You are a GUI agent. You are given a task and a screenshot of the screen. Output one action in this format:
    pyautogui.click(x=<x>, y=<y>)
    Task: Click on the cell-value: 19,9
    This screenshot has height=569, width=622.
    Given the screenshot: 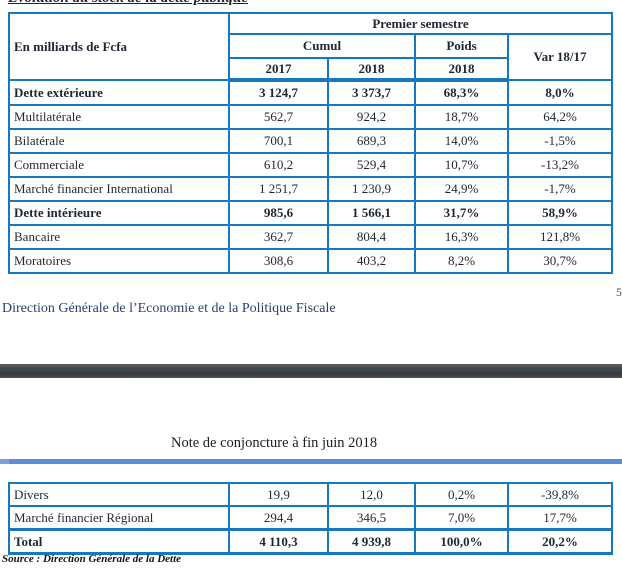 What is the action you would take?
    pyautogui.click(x=278, y=494)
    